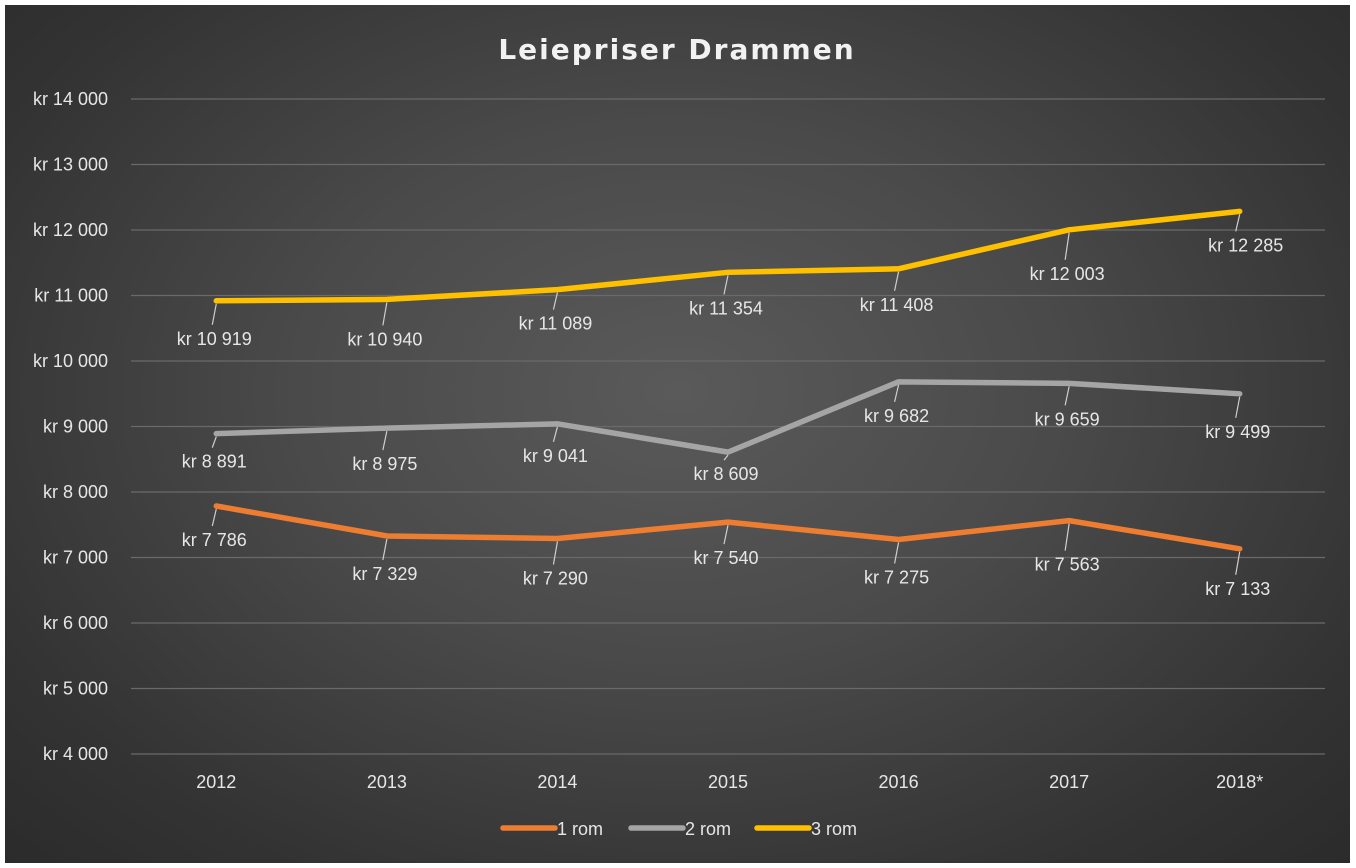  What do you see at coordinates (556, 324) in the screenshot?
I see `data-label: kr 11 089` at bounding box center [556, 324].